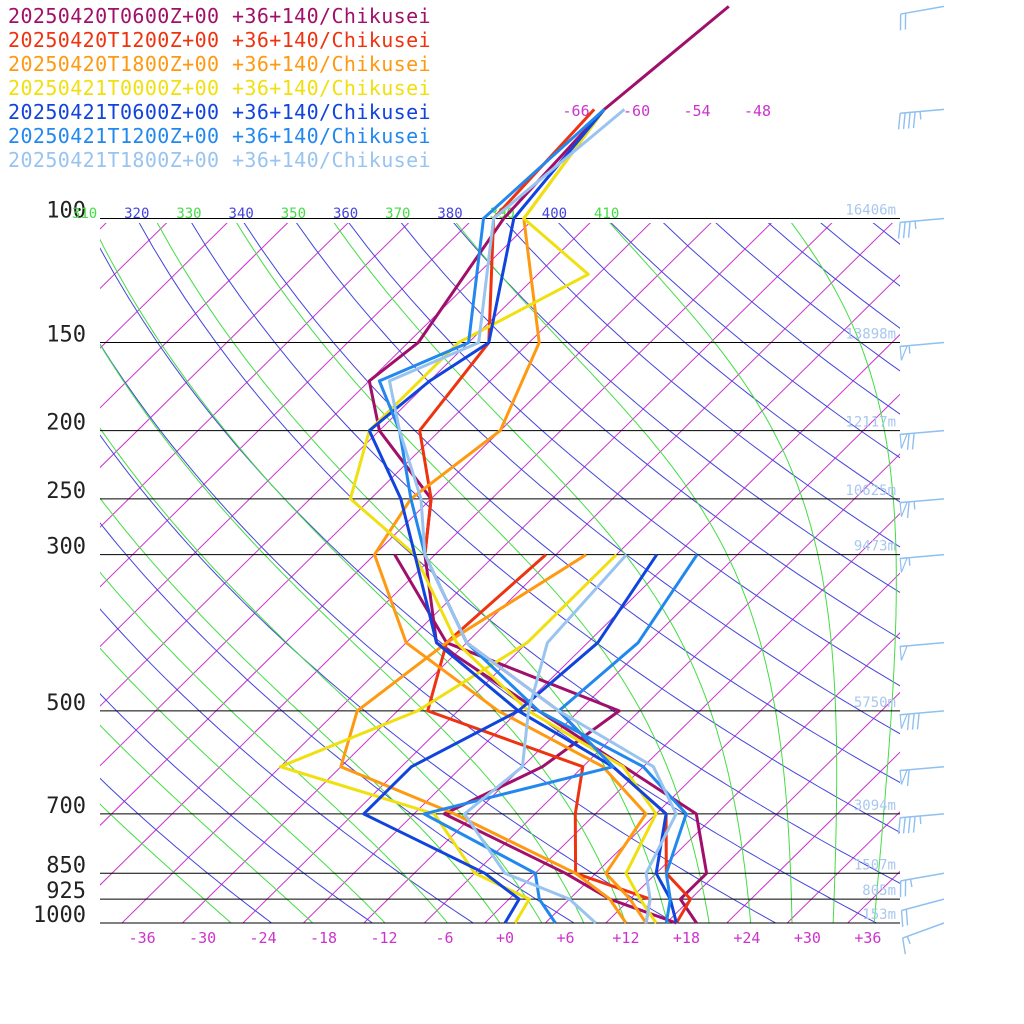 Image resolution: width=1024 pixels, height=1024 pixels. I want to click on pressure-label: 850, so click(66, 865).